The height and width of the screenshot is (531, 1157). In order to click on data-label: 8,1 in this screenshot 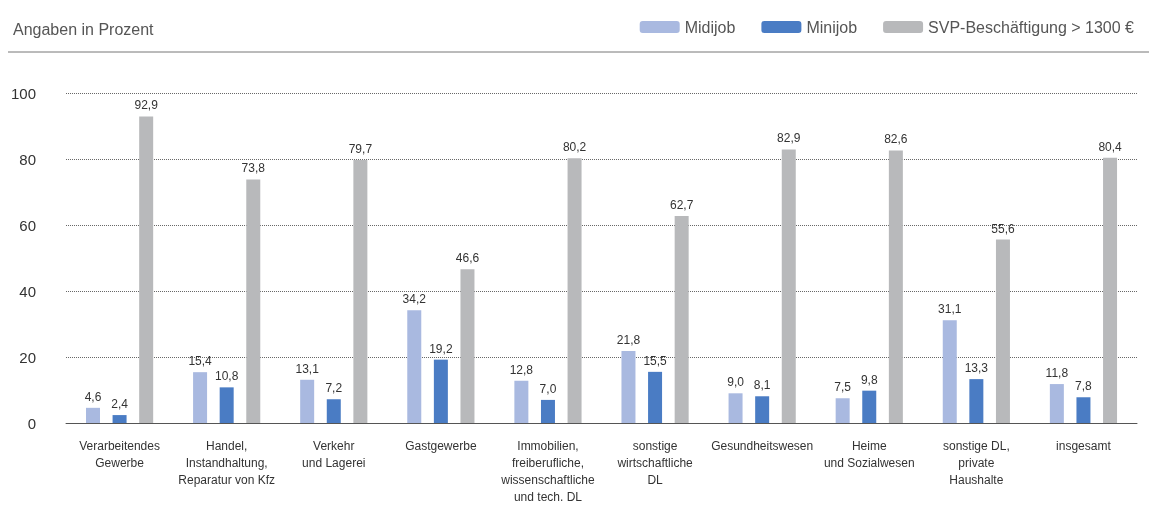, I will do `click(762, 385)`.